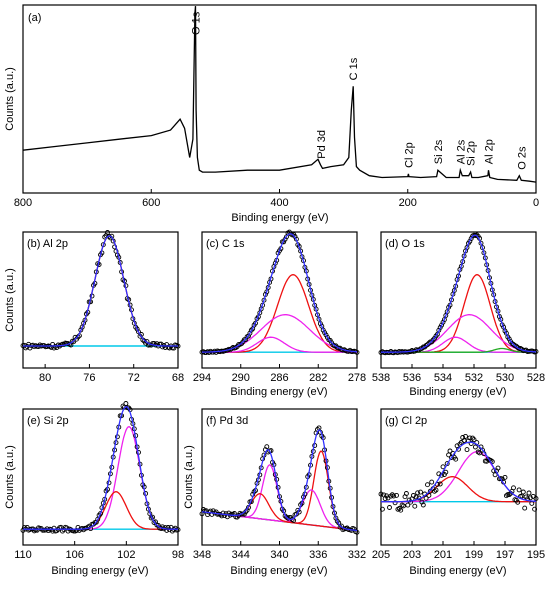 This screenshot has height=593, width=550. Describe the element at coordinates (536, 378) in the screenshot. I see `x-tick-label: 528` at that location.